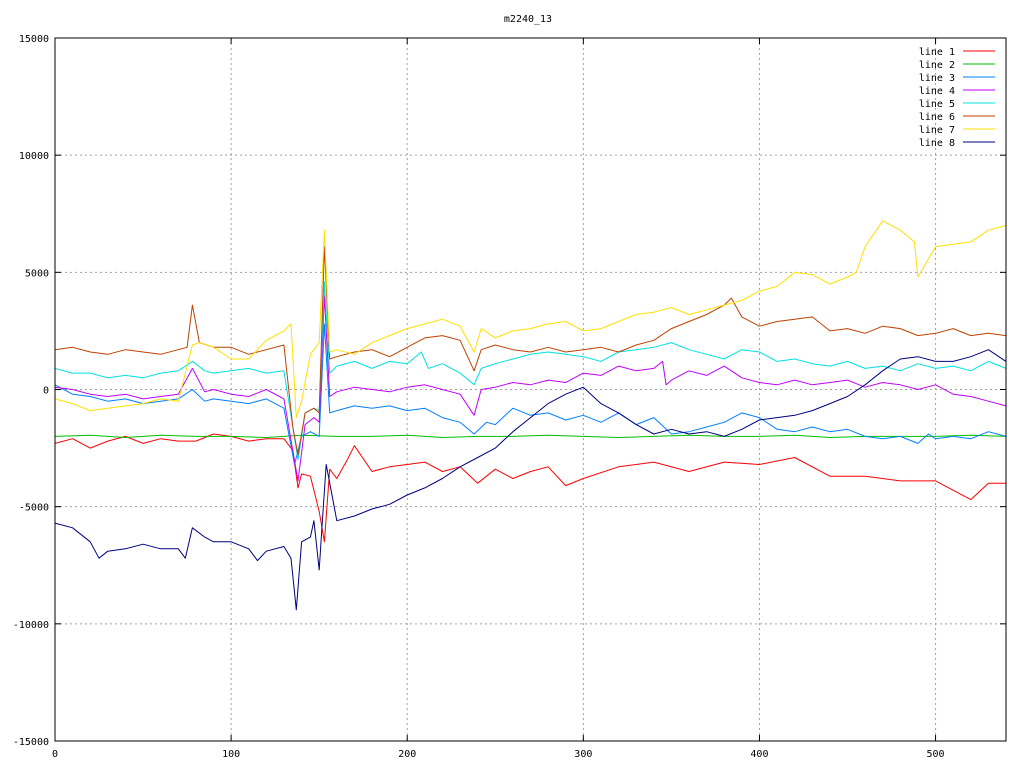 This screenshot has width=1024, height=768. What do you see at coordinates (34, 508) in the screenshot?
I see `y-tick-label: -5000` at bounding box center [34, 508].